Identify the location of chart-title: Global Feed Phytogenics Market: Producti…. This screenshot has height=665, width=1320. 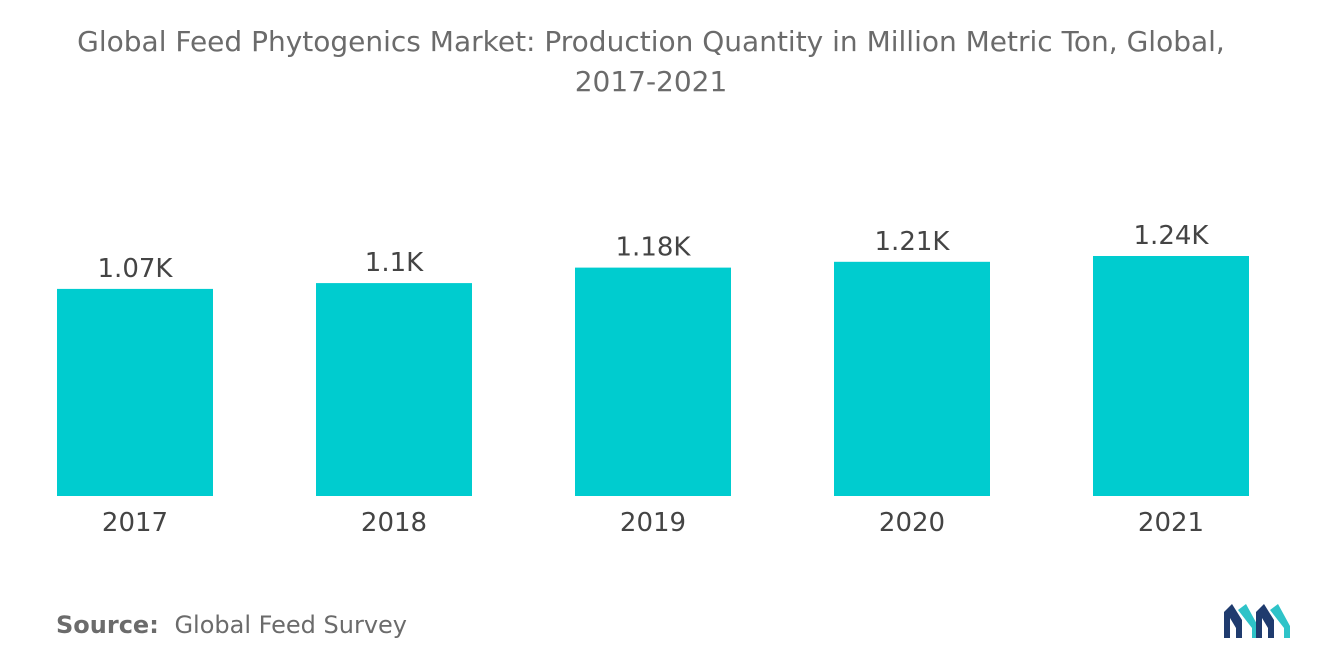
(651, 62).